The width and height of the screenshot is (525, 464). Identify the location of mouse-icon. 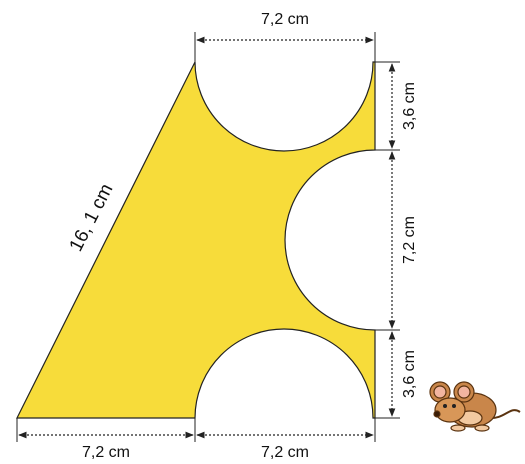
(475, 406).